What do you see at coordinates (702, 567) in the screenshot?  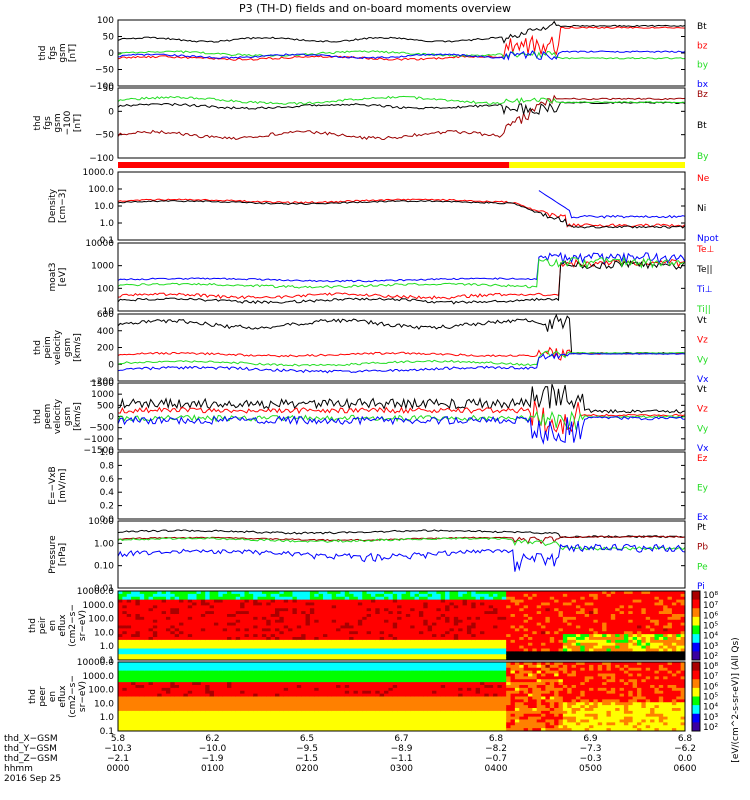 I see `legend-pressure-2: Pe` at bounding box center [702, 567].